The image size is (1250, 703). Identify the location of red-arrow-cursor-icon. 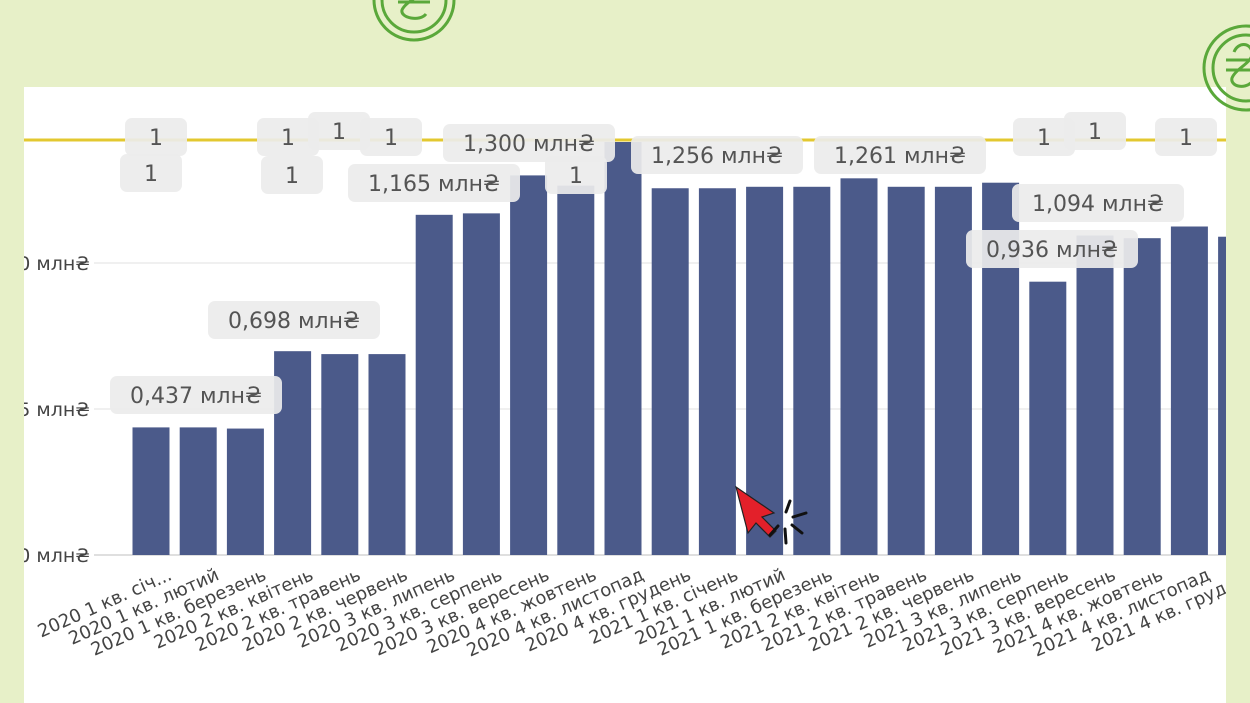
(771, 515).